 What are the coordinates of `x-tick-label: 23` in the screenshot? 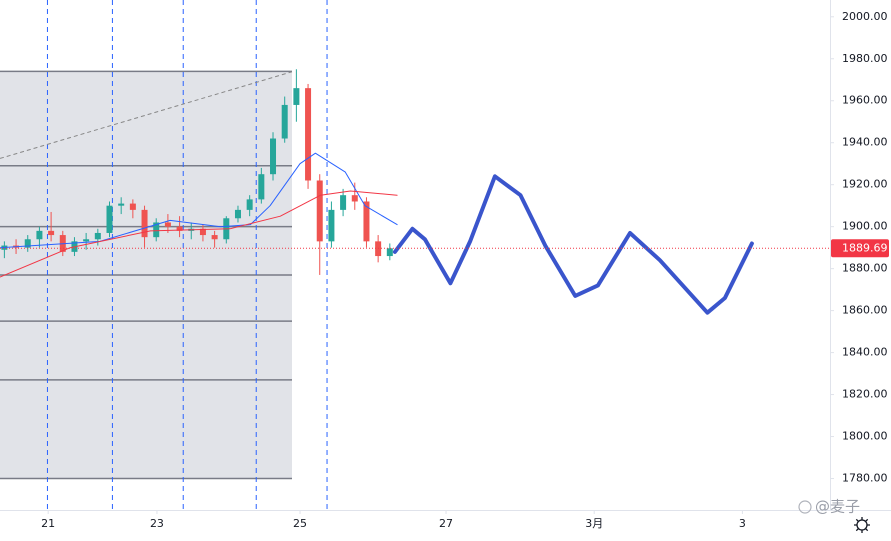 It's located at (157, 523).